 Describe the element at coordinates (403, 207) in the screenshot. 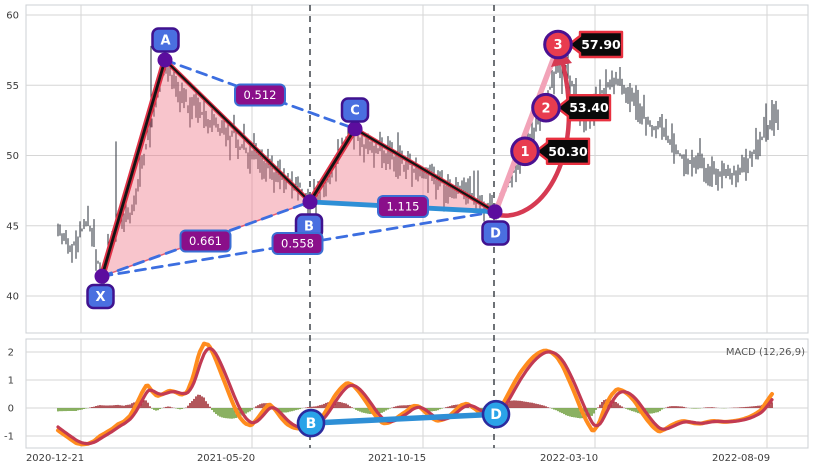

I see `label-text: 1.115` at that location.